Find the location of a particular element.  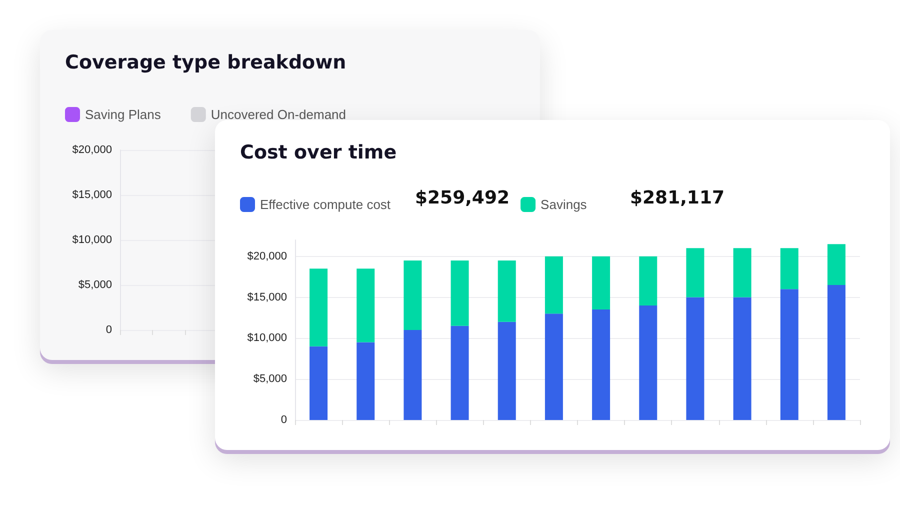

legend-label: Savings is located at coordinates (564, 204).